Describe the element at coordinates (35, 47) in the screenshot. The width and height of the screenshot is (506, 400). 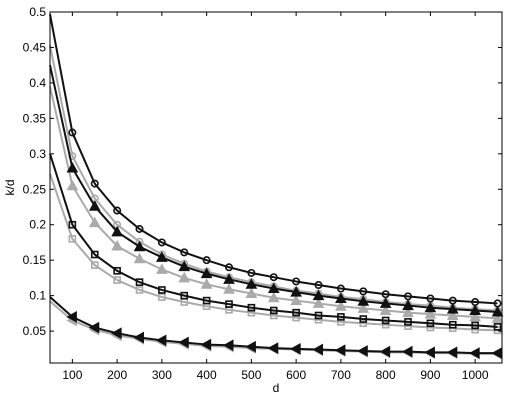
I see `y-tick-label: 0.45` at that location.